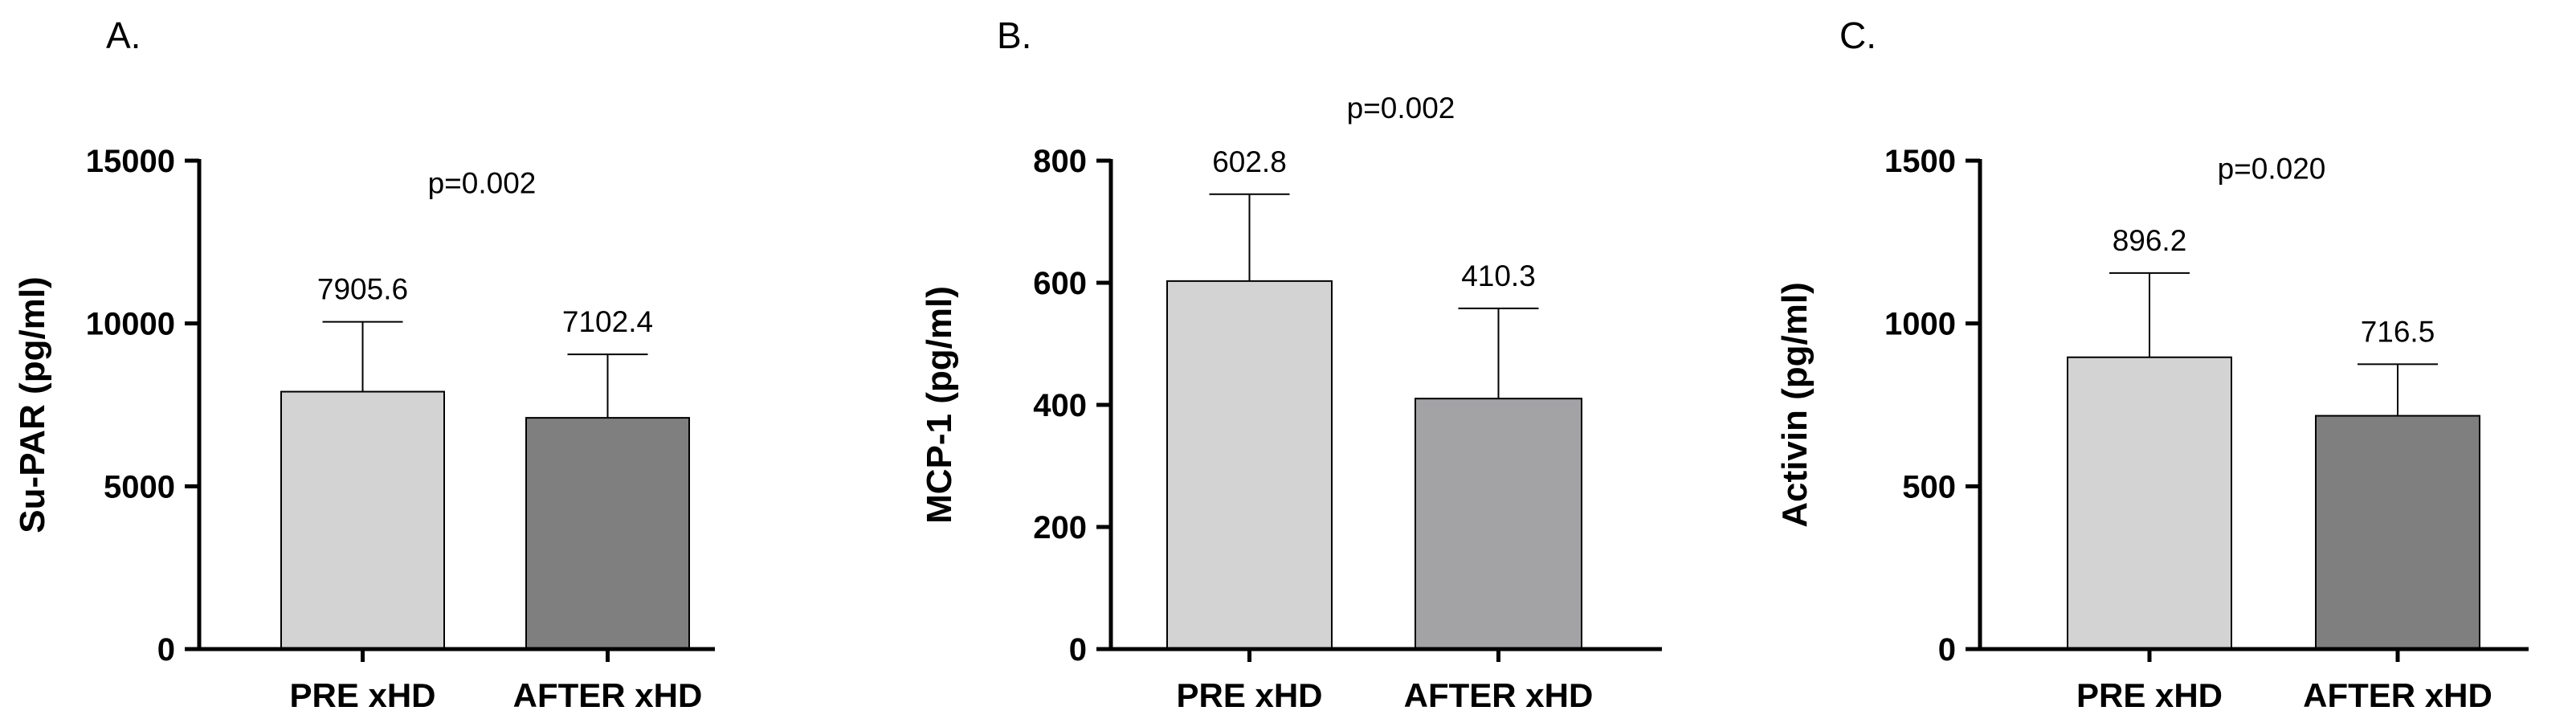  I want to click on y-tick-label: 400, so click(1060, 405).